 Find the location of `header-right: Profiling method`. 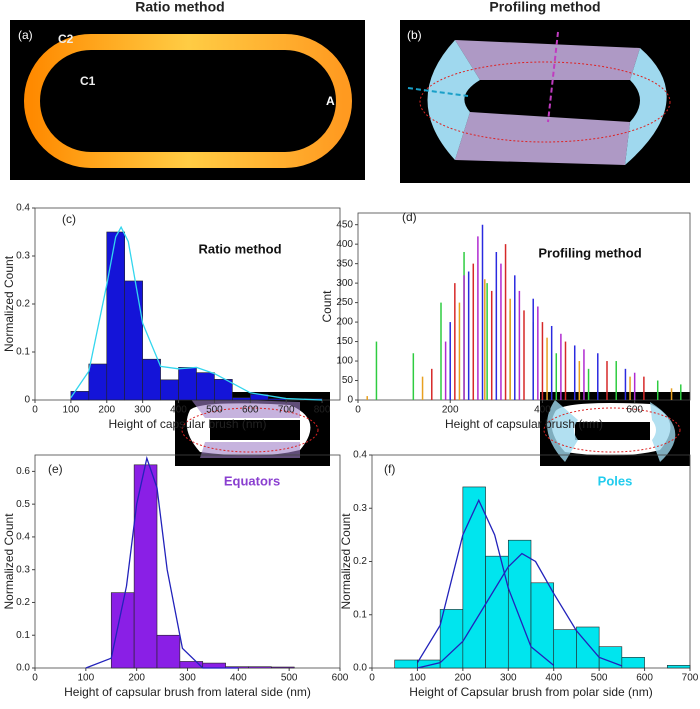

header-right: Profiling method is located at coordinates (544, 7).